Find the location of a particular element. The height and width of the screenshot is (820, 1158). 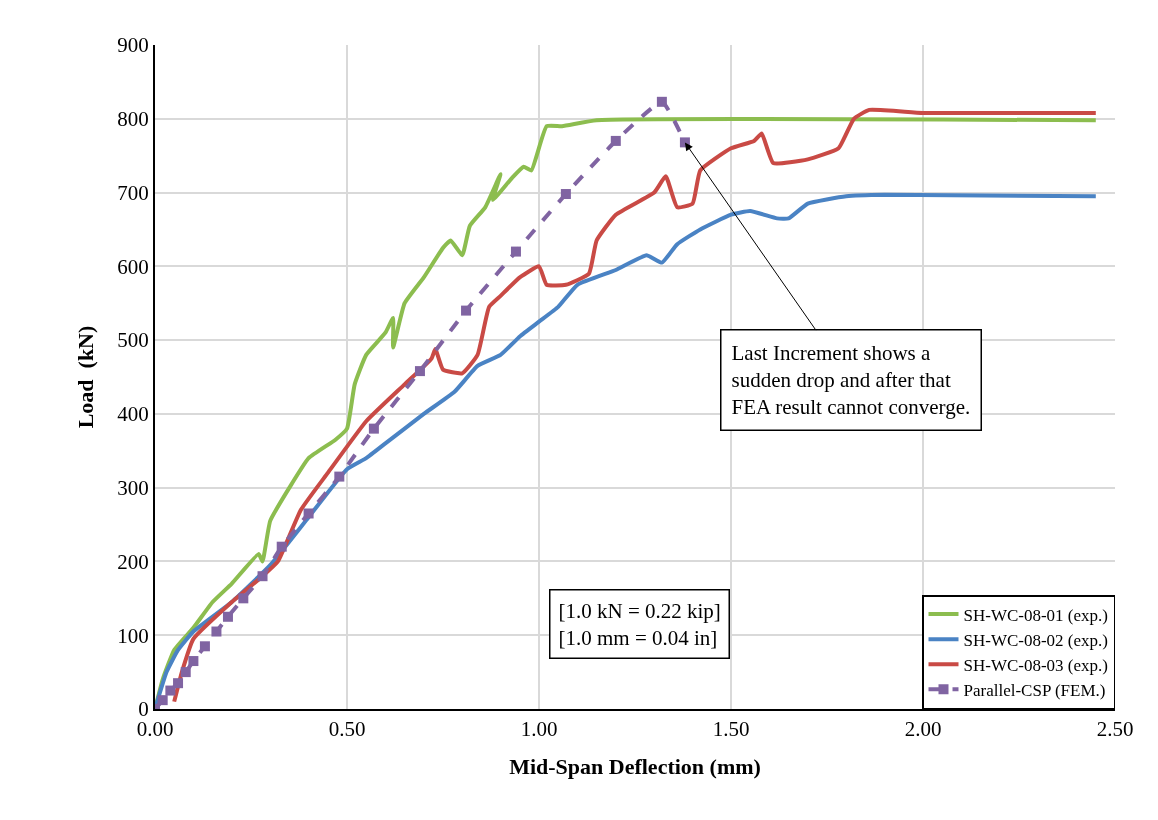

x-axis-title: Mid-Span Deflection (mm) is located at coordinates (635, 766).